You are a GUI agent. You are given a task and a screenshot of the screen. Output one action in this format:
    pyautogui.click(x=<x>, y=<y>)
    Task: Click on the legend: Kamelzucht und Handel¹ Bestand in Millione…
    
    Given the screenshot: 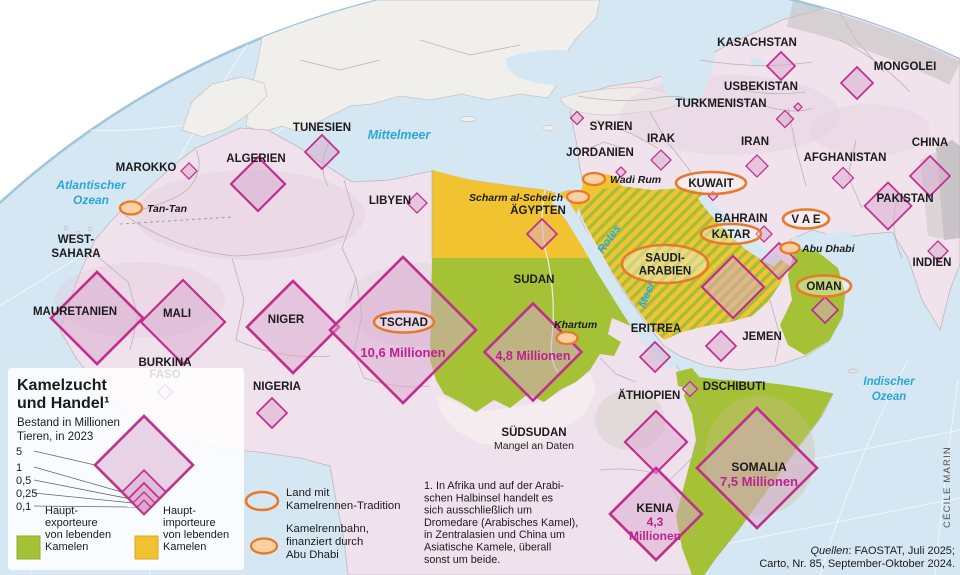 What is the action you would take?
    pyautogui.click(x=204, y=469)
    